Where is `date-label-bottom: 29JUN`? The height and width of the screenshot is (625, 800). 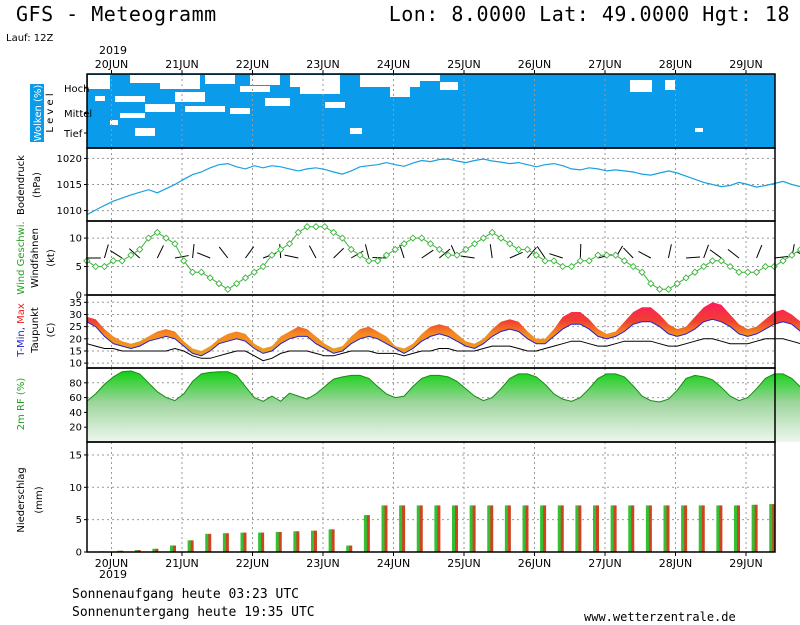
date-label-bottom: 29JUN is located at coordinates (746, 563).